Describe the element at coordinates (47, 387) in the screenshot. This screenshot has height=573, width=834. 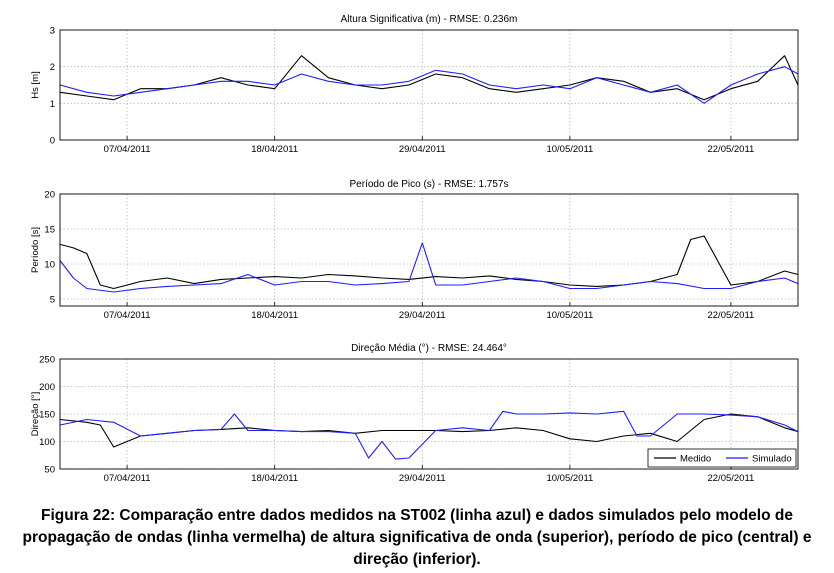
I see `y-tick-label: 200` at that location.